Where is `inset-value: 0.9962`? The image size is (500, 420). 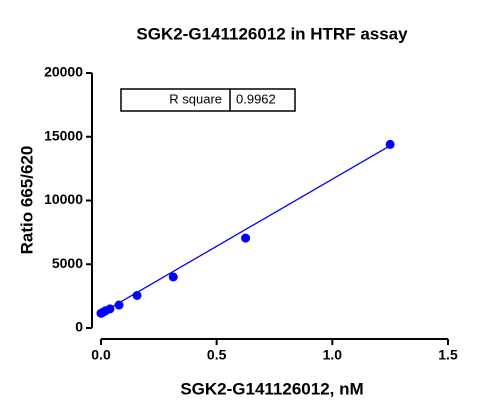
inset-value: 0.9962 is located at coordinates (256, 98).